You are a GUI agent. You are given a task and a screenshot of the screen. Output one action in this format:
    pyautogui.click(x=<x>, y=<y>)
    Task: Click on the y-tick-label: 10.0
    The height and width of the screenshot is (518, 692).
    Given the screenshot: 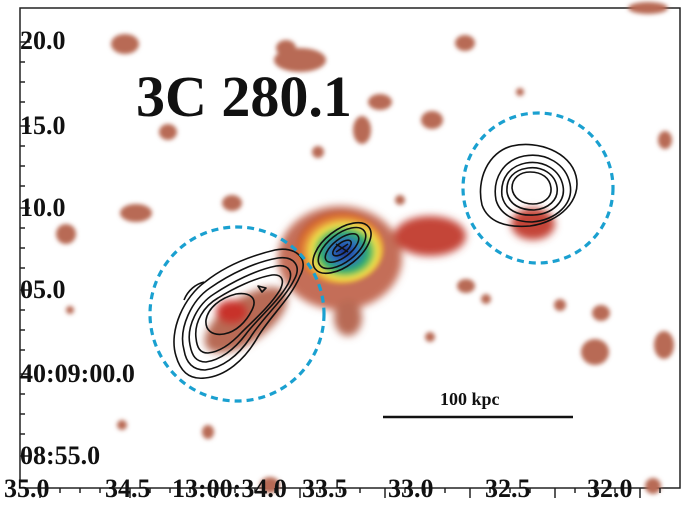 What is the action you would take?
    pyautogui.click(x=43, y=207)
    